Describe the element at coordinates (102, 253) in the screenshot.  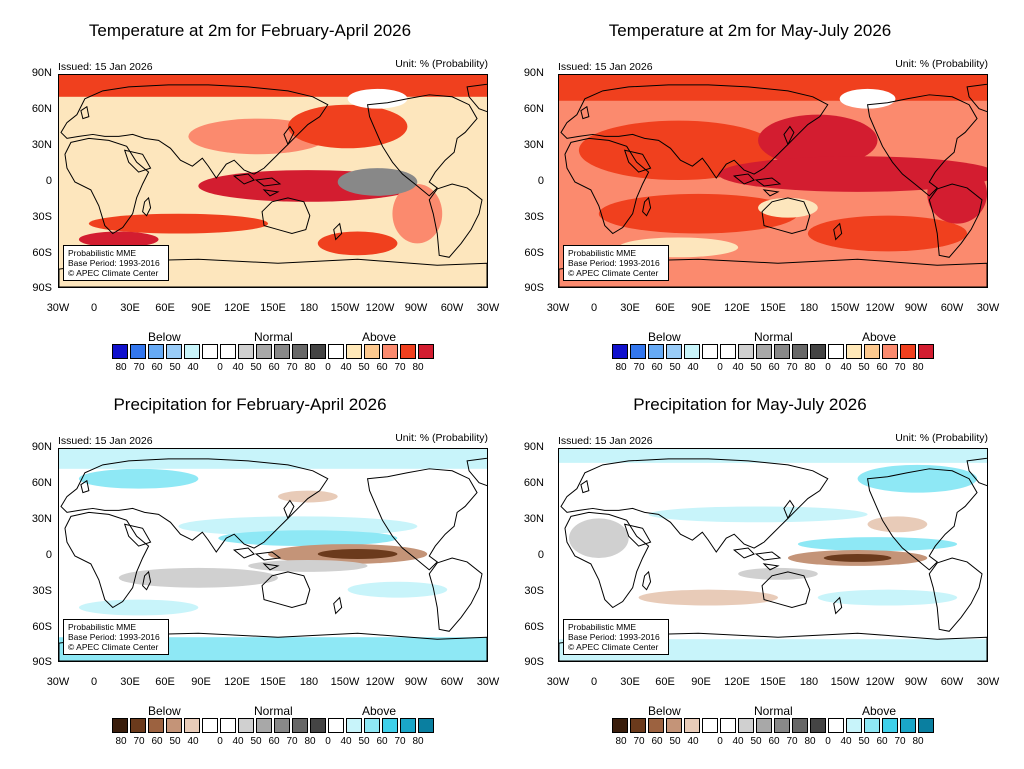
I see `info-line: Probabilistic MME` at that location.